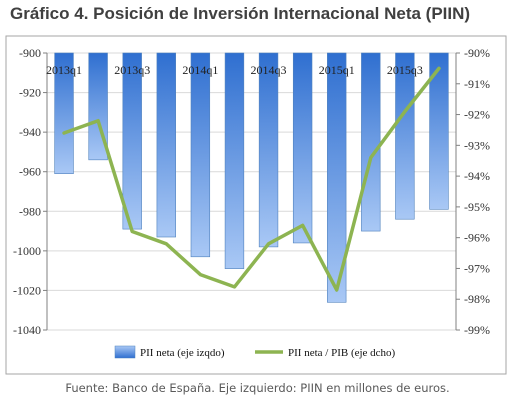 The image size is (515, 401). What do you see at coordinates (477, 53) in the screenshot?
I see `right-tick-label: -90%` at bounding box center [477, 53].